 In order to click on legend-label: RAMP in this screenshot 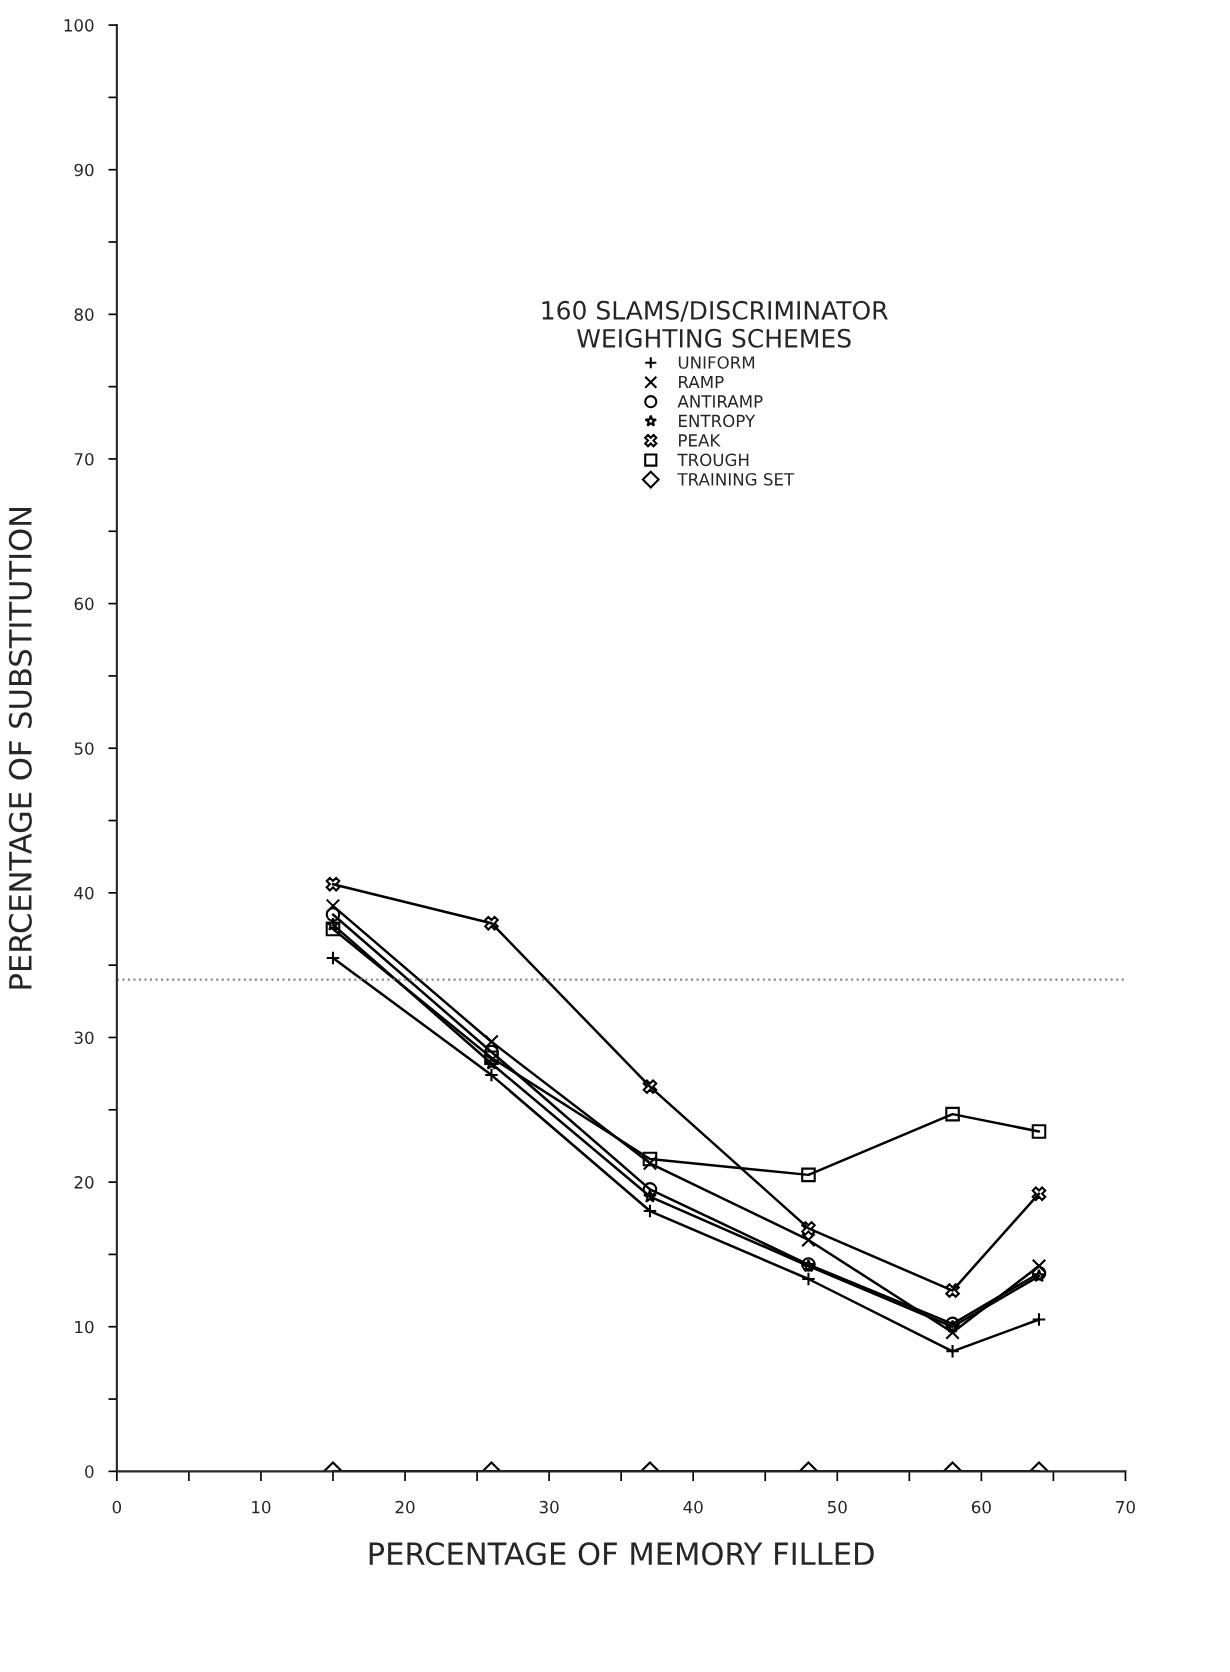, I will do `click(701, 382)`.